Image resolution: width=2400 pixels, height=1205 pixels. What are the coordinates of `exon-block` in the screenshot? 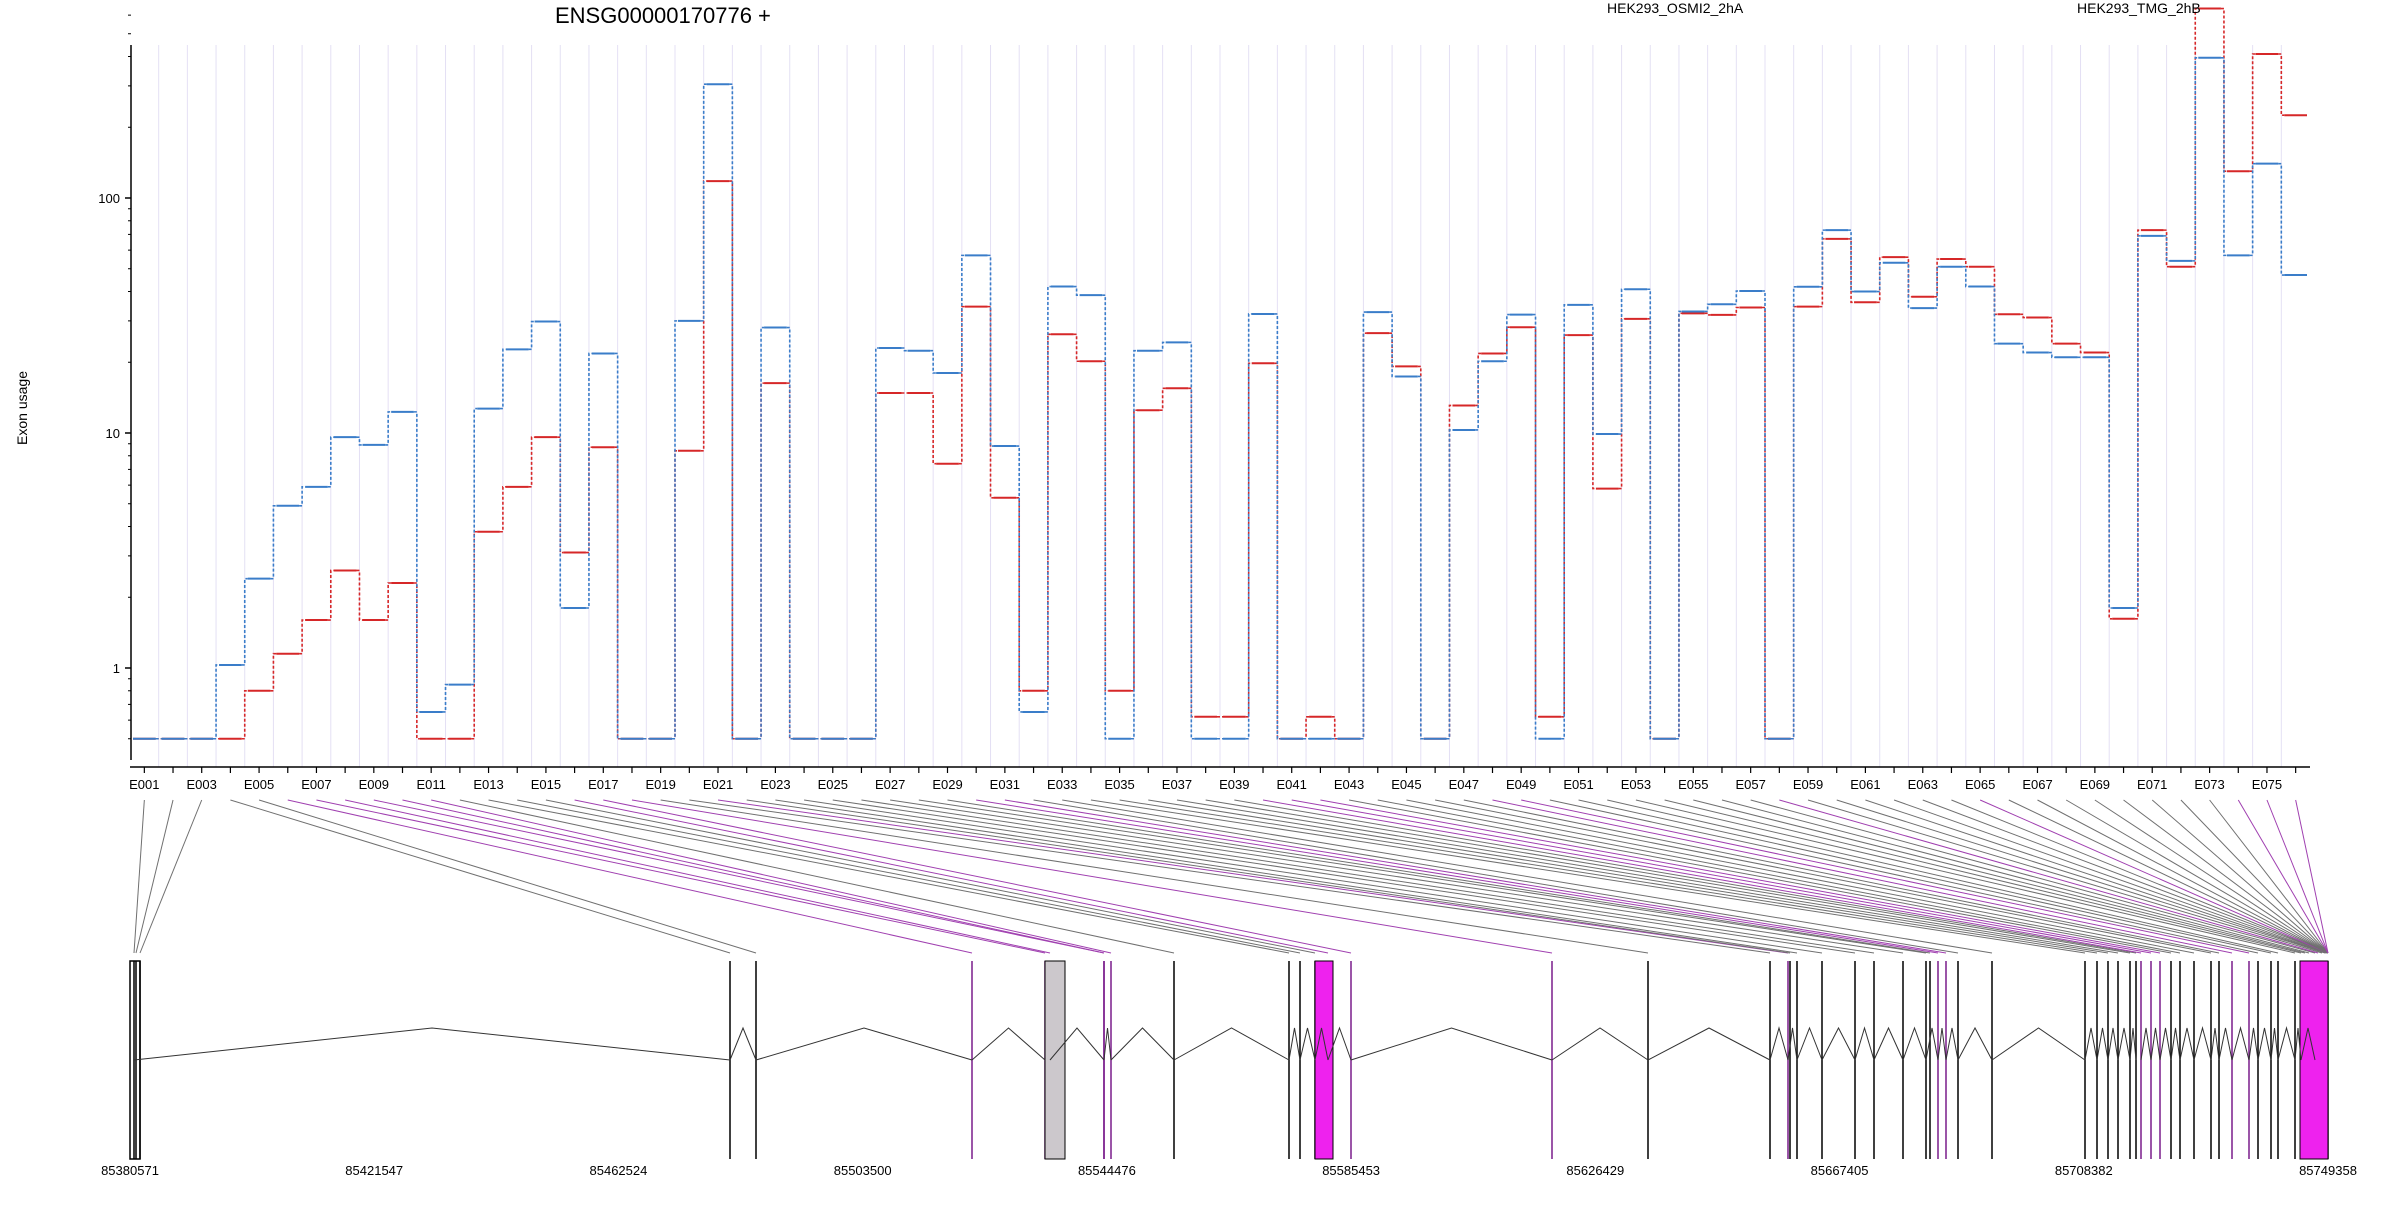 It's located at (1055, 1060).